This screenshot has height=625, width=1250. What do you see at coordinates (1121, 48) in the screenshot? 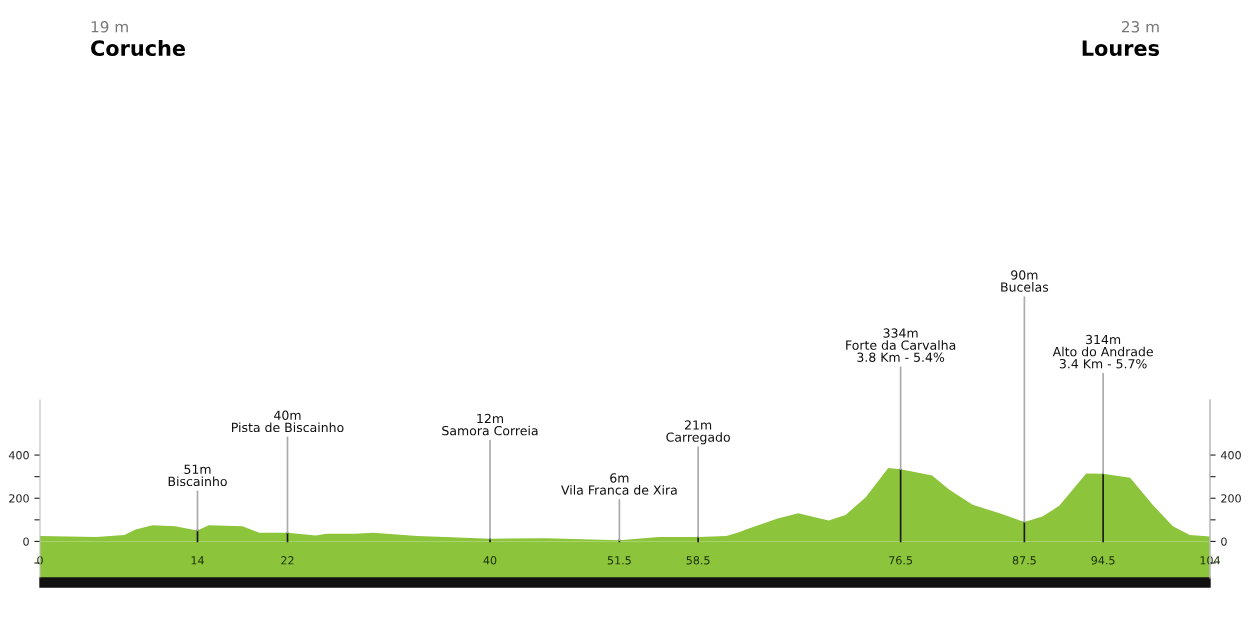
I see `text: Loures` at bounding box center [1121, 48].